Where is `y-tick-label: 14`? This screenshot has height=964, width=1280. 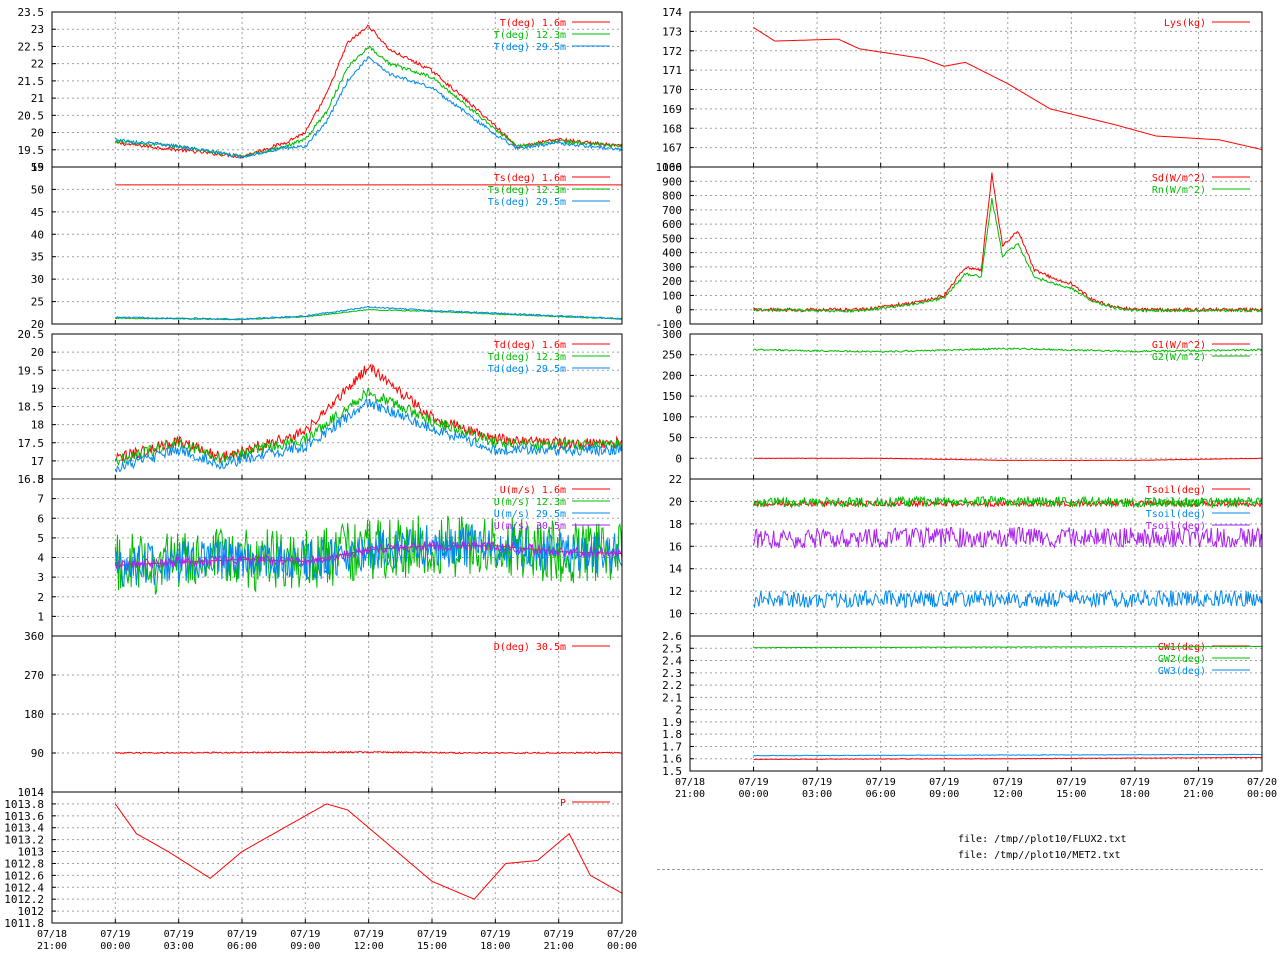 y-tick-label: 14 is located at coordinates (676, 569).